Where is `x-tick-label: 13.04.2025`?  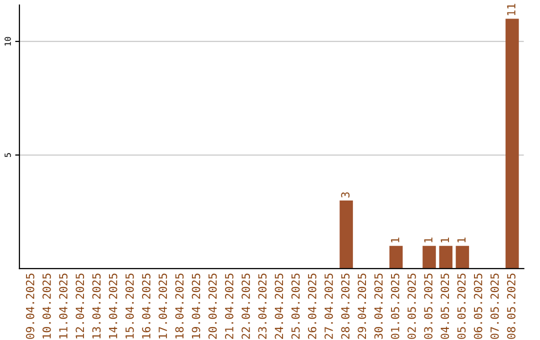
x-tick-label: 13.04.2025 is located at coordinates (96, 306).